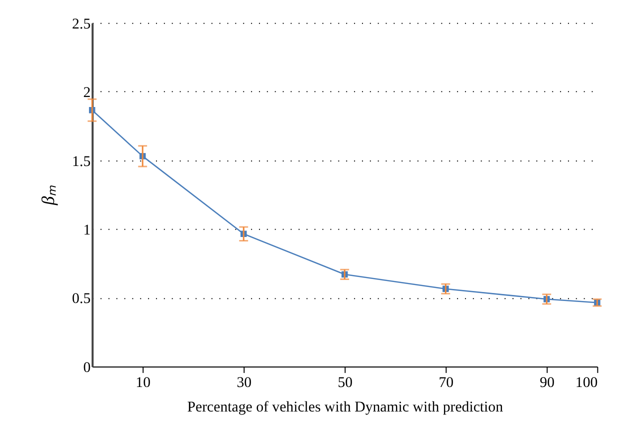  Describe the element at coordinates (87, 230) in the screenshot. I see `y-tick-label: 1` at that location.